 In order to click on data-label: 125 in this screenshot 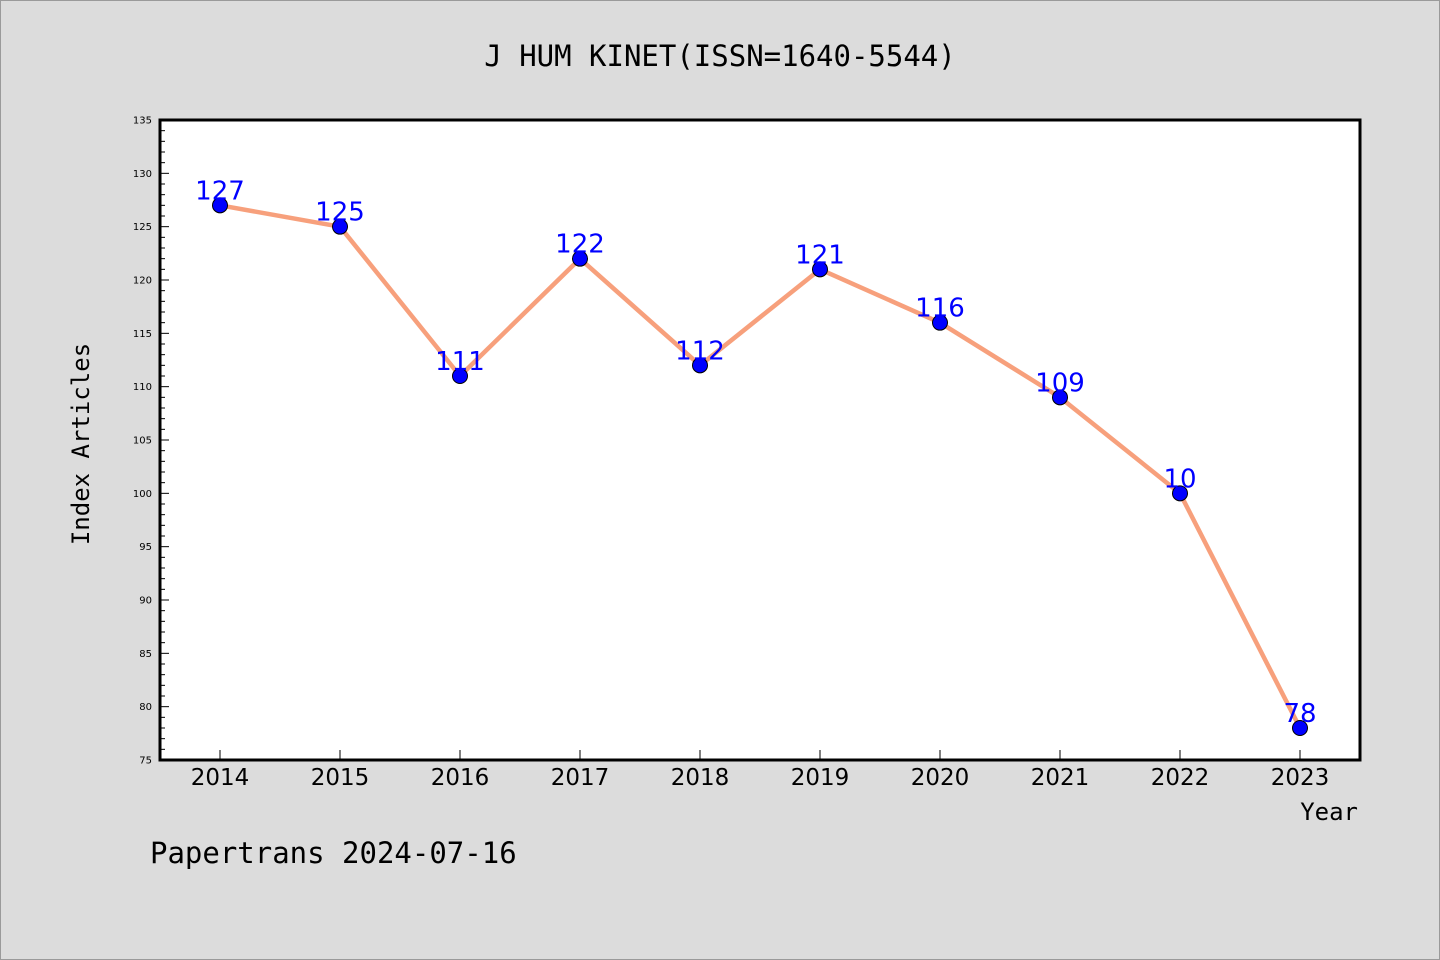, I will do `click(340, 213)`.